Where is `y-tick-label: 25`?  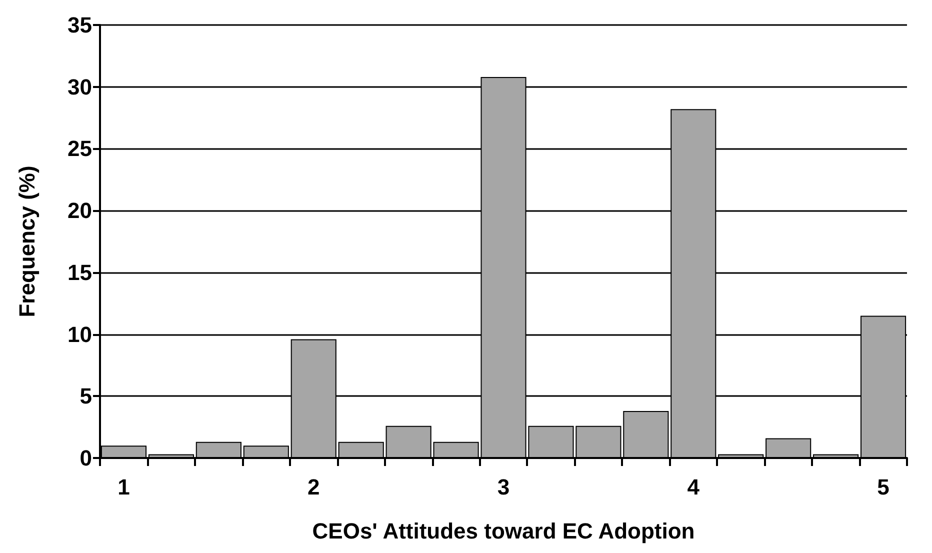 y-tick-label: 25 is located at coordinates (80, 149).